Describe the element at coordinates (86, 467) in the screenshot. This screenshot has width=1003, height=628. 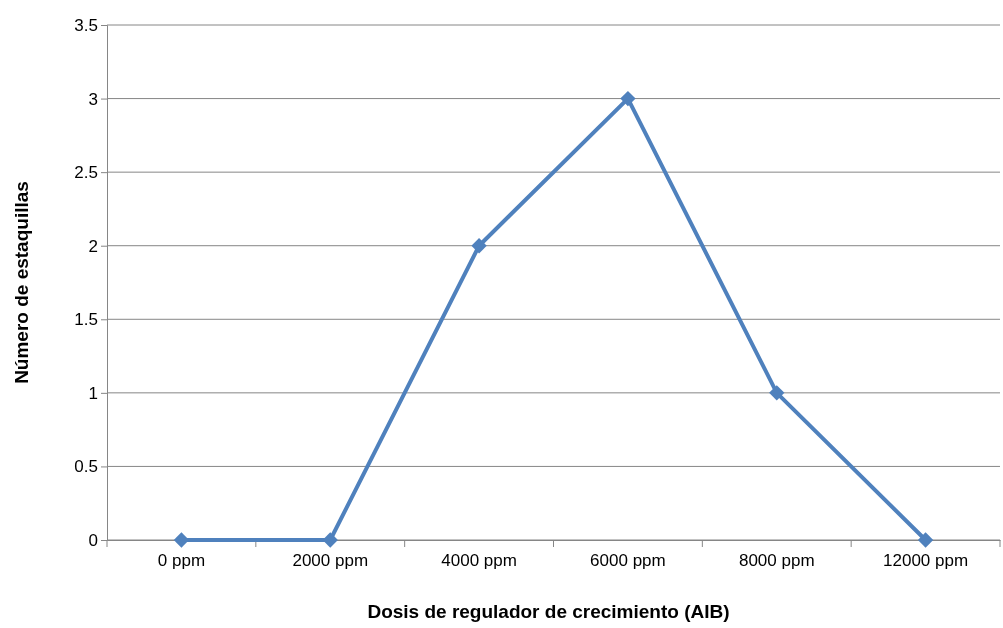
I see `y-tick-label: 0.5` at that location.